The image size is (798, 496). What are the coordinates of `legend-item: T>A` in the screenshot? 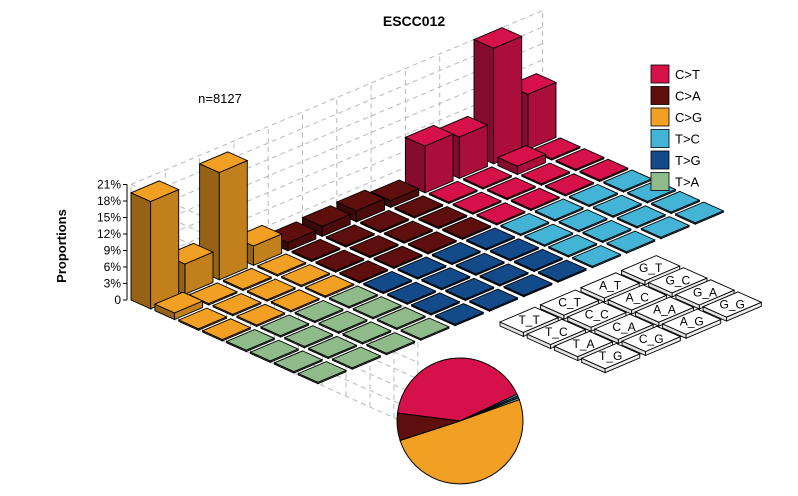 It's located at (675, 181).